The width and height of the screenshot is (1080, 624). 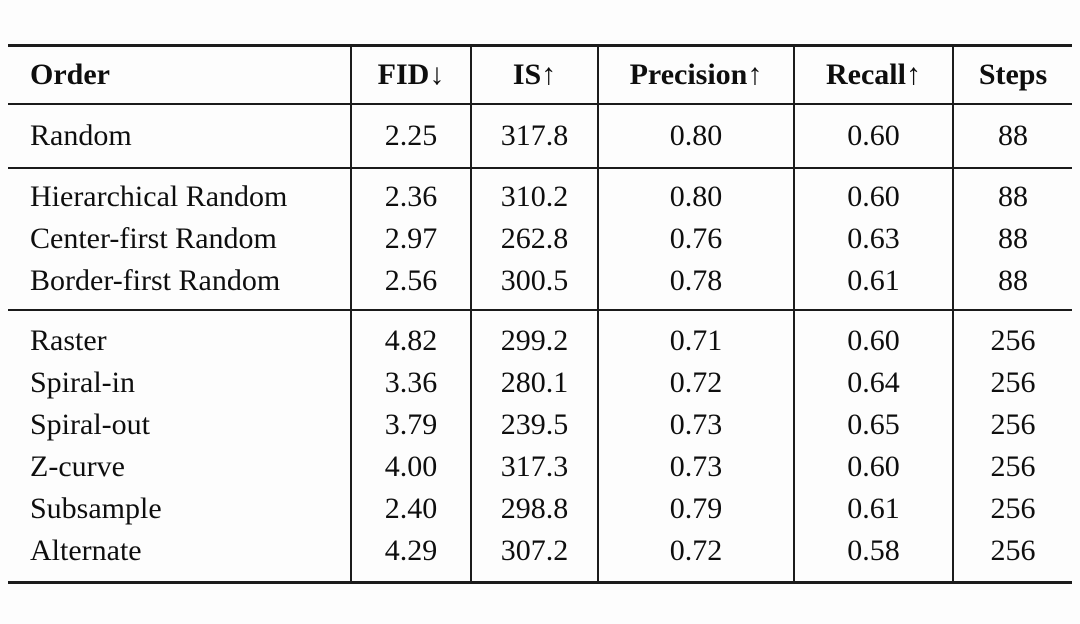 I want to click on column-recall: 0.60 0.63 0.61, so click(x=872, y=239).